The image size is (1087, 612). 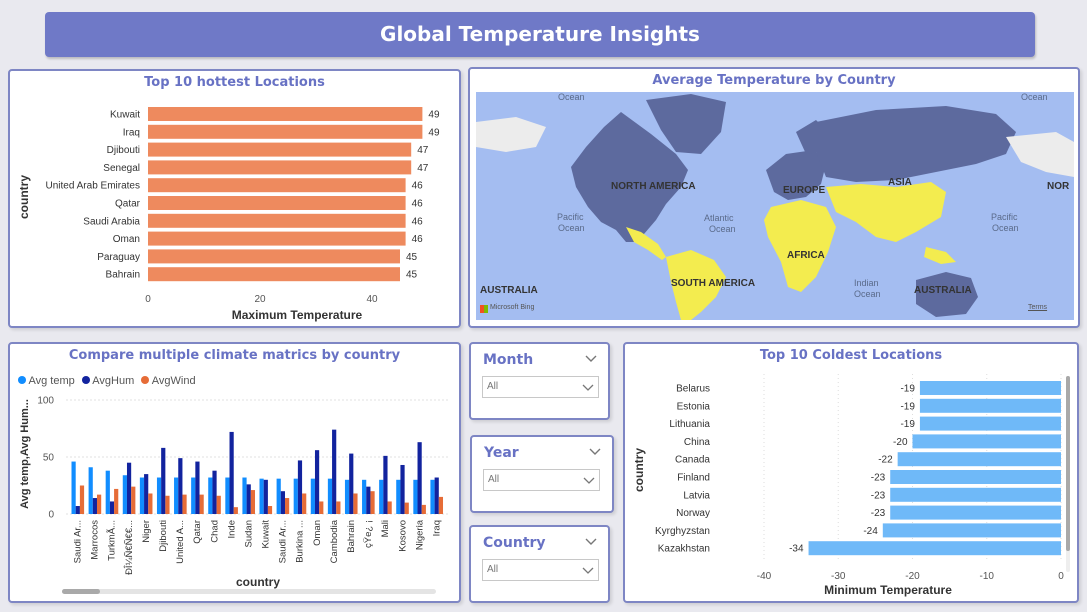 I want to click on hottest-category-label: Senegal, so click(x=121, y=168).